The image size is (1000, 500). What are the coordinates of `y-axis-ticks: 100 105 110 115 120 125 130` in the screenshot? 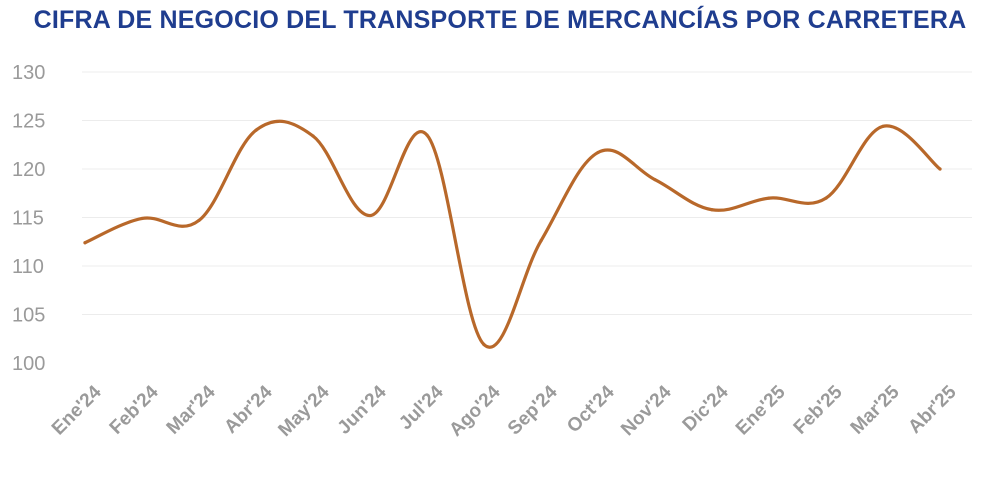 It's located at (28, 218).